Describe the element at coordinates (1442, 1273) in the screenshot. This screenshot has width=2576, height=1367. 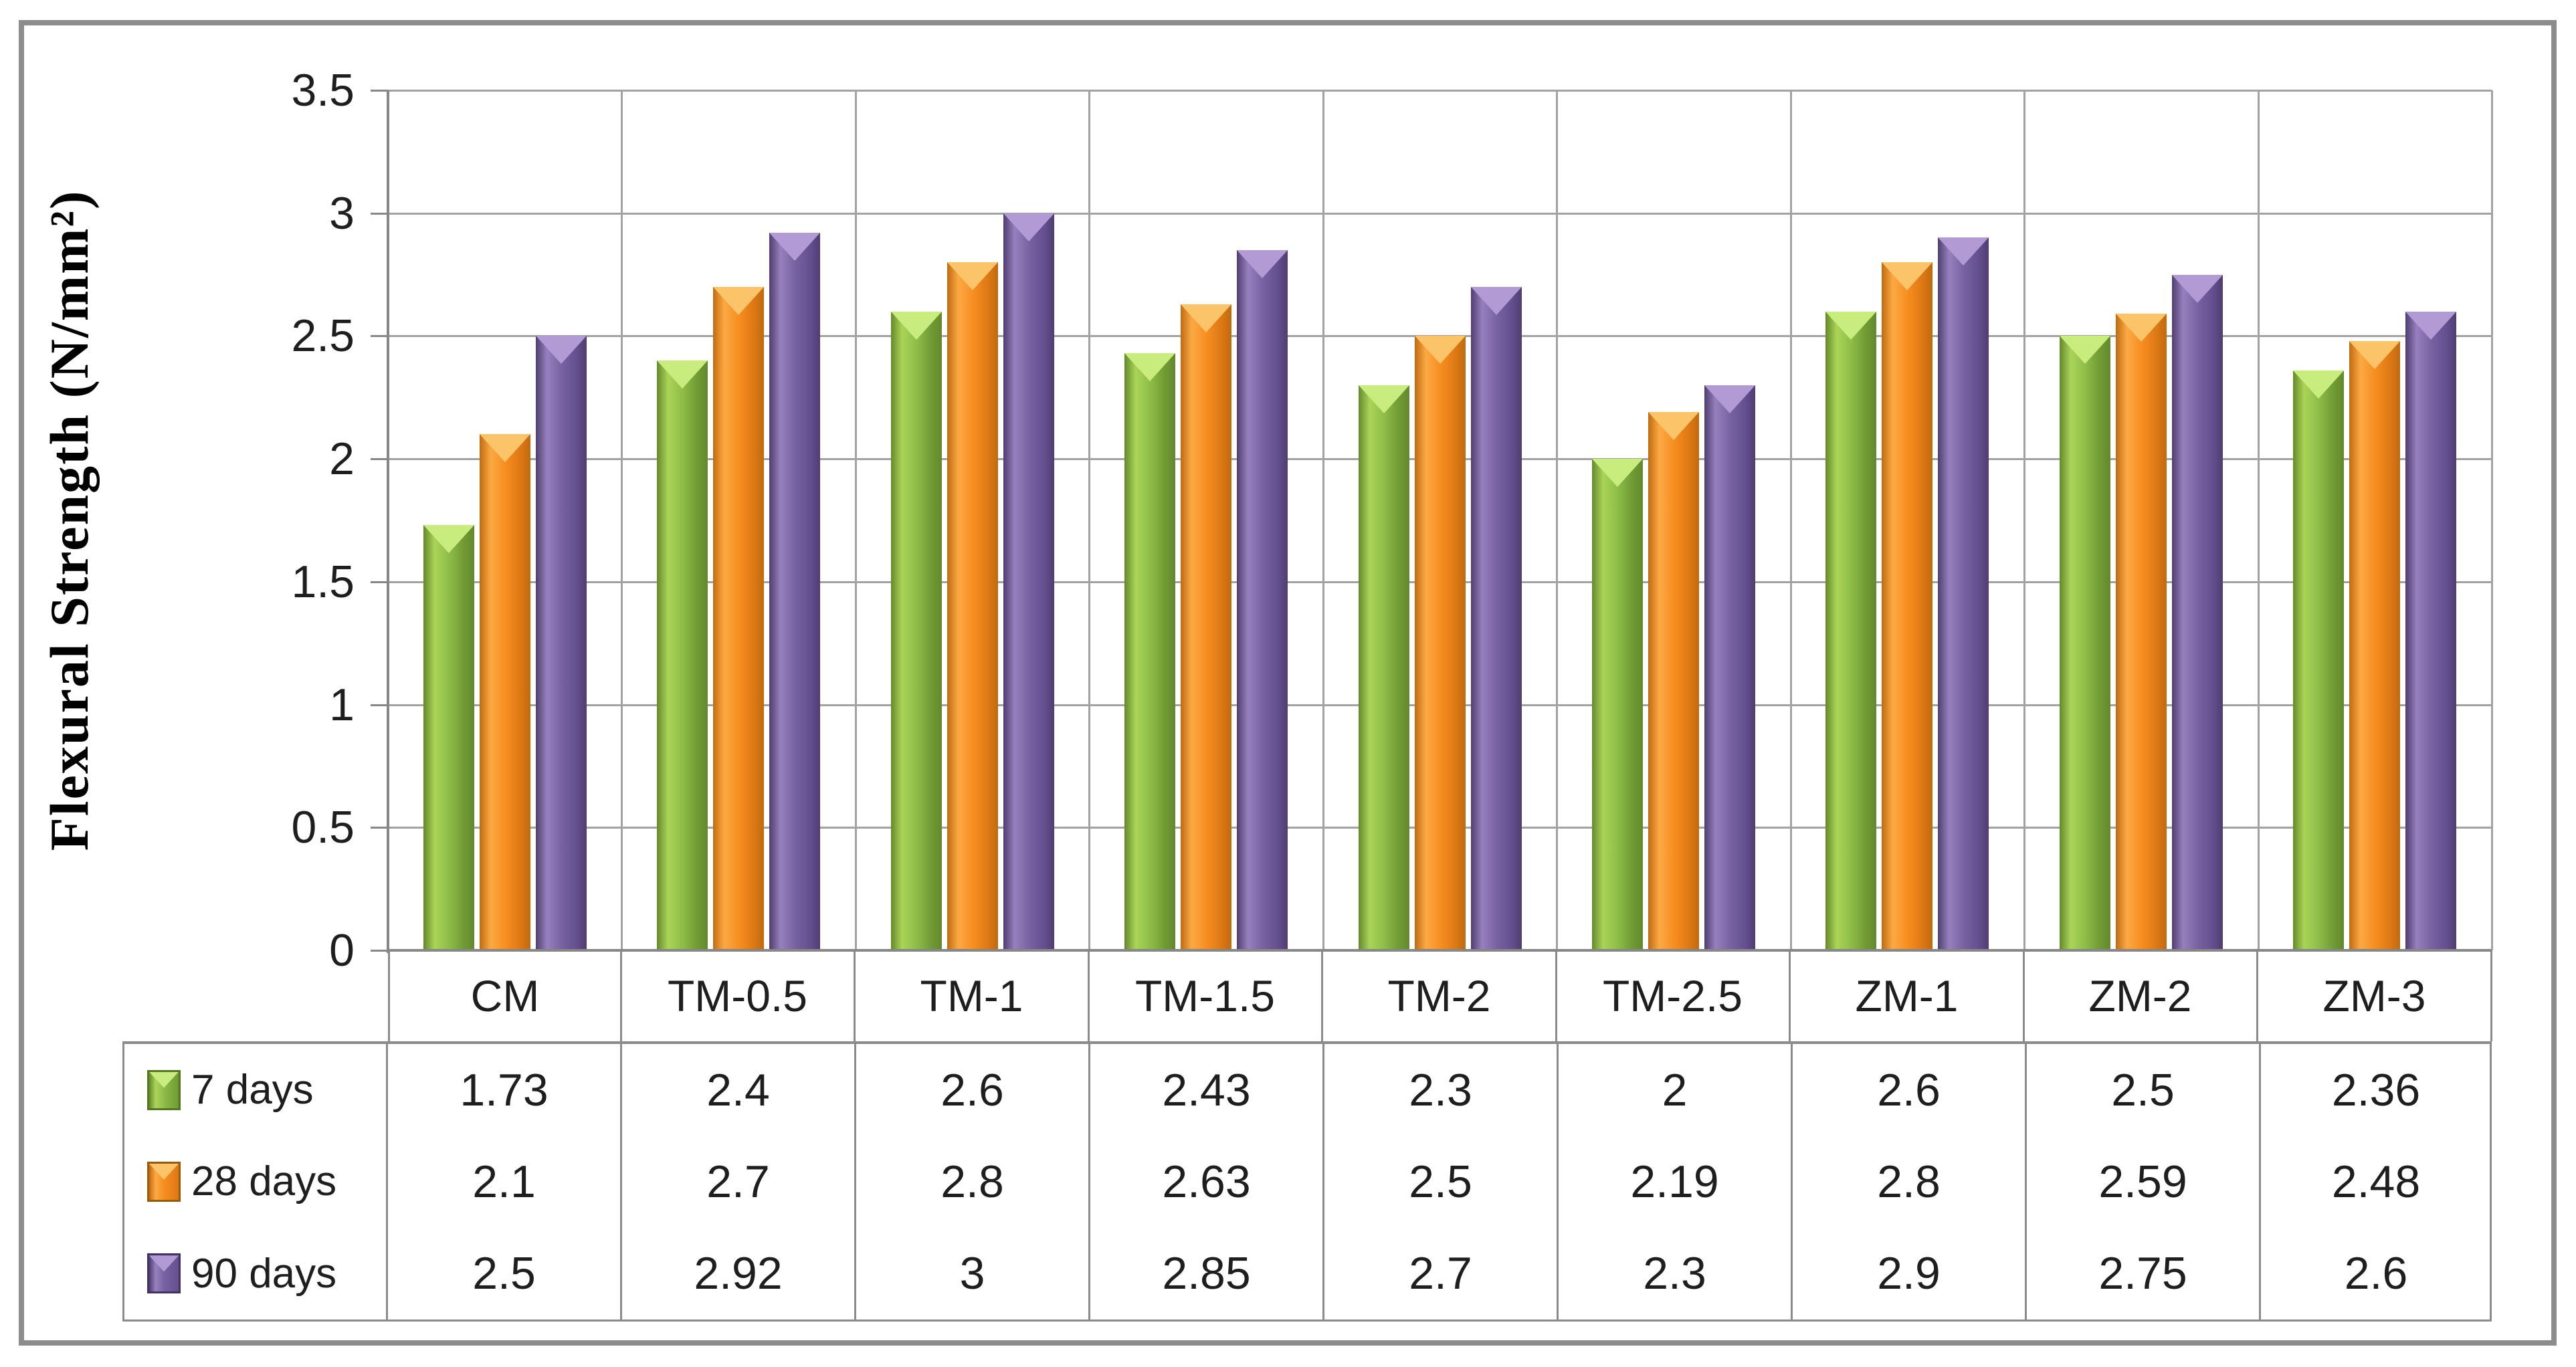
I see `value-cell-90-days-TM-2: 2.7` at that location.